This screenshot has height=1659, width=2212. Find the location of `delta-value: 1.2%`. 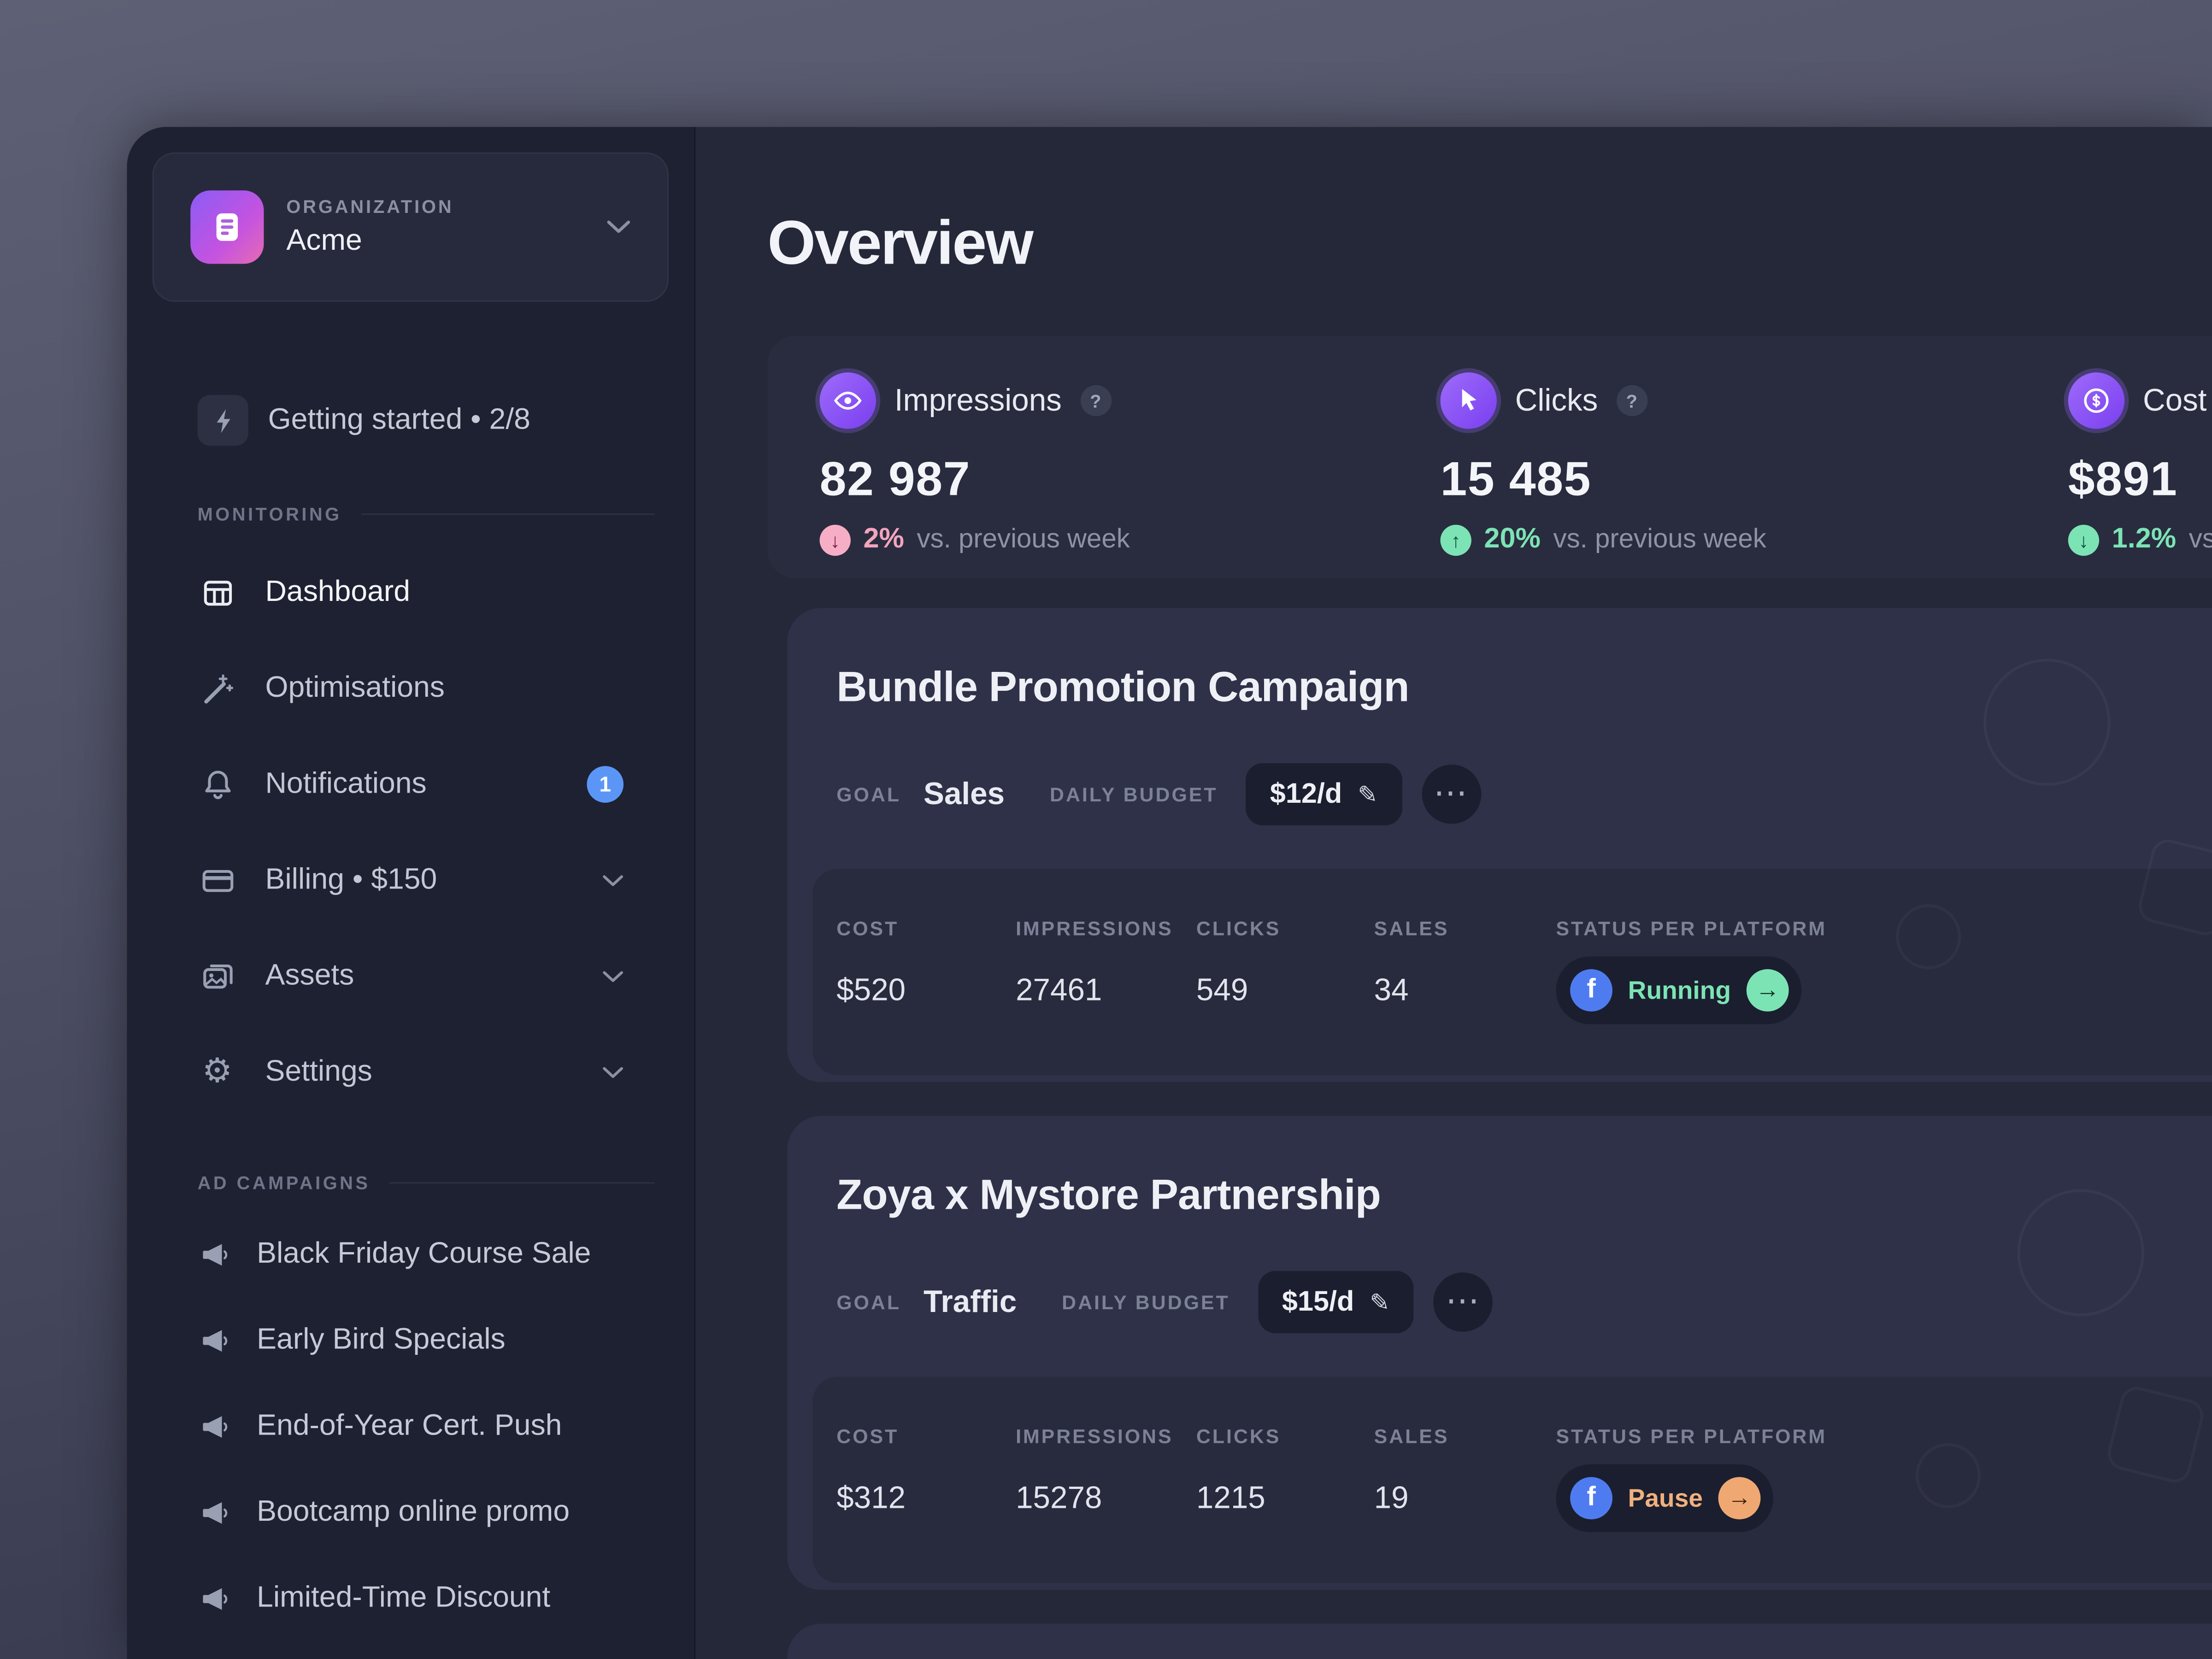

delta-value: 1.2% is located at coordinates (2144, 539).